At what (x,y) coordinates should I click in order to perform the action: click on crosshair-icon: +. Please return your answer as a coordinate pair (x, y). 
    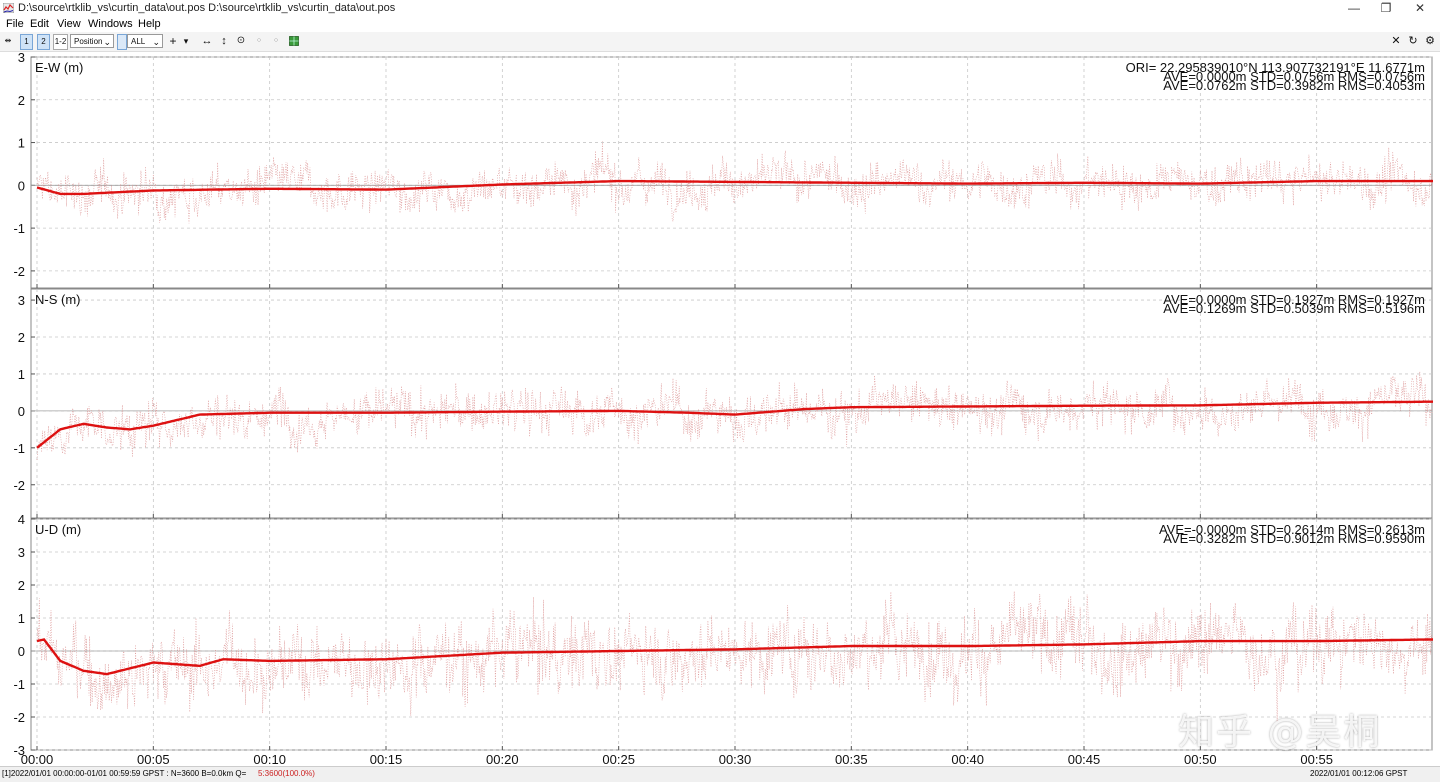
    Looking at the image, I should click on (173, 41).